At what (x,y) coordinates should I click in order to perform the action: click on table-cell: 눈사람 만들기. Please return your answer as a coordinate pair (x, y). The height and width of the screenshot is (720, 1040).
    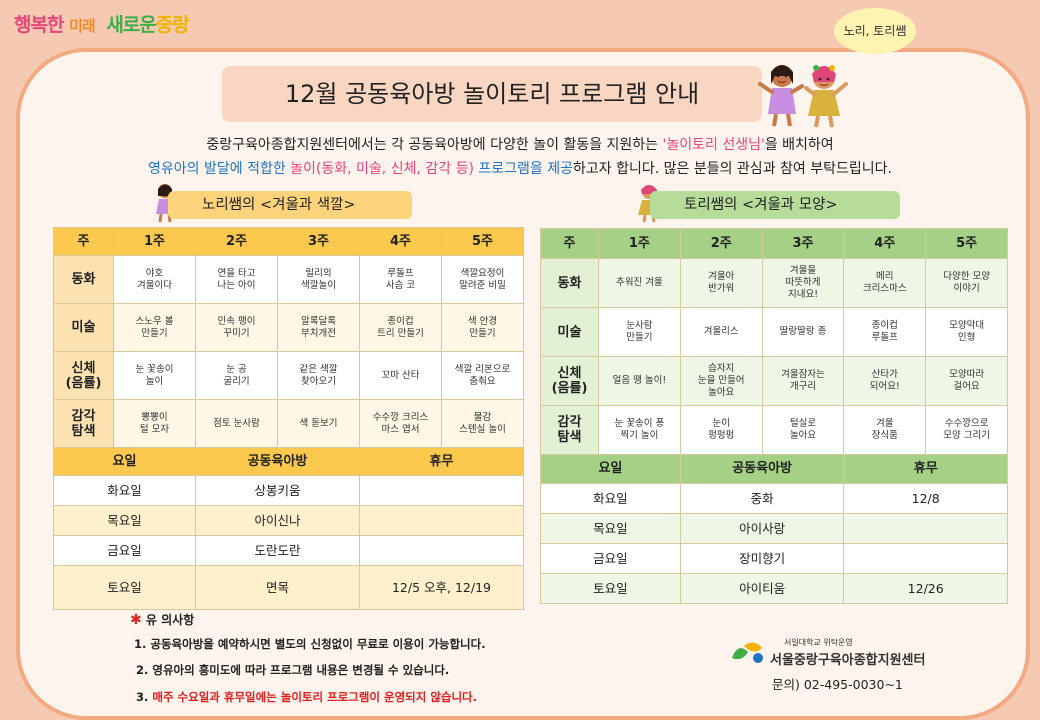
    Looking at the image, I should click on (639, 332).